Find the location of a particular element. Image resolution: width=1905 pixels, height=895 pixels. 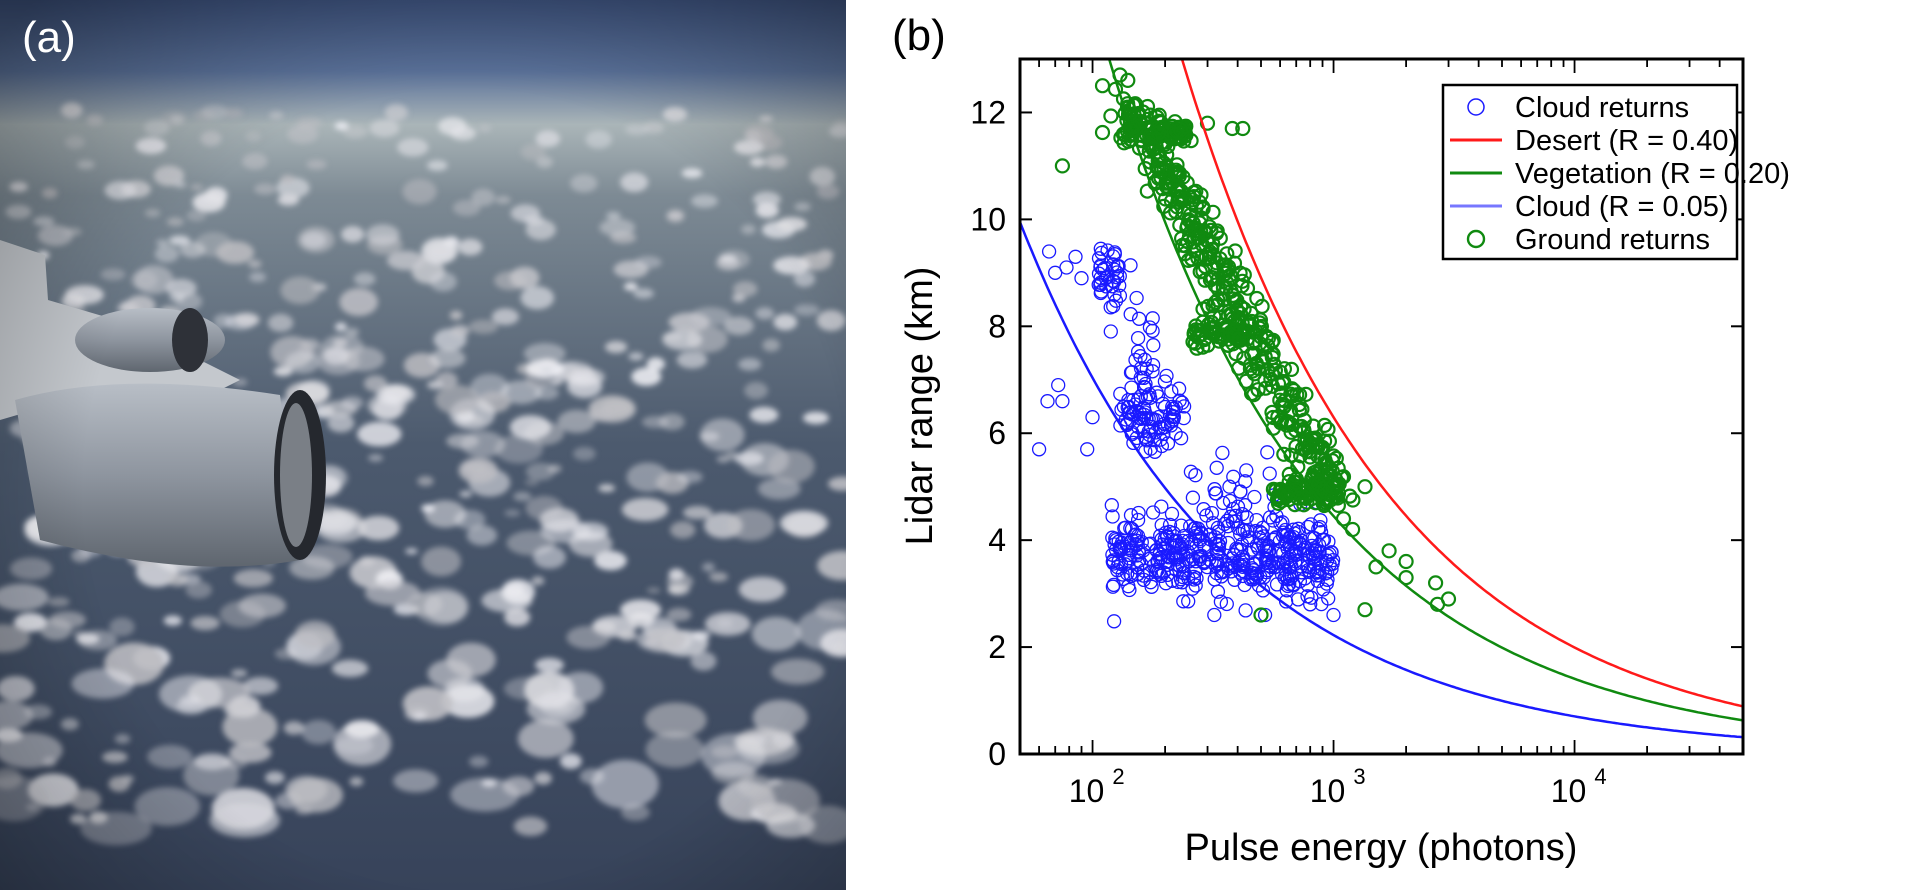

y-axis-label: Lidar range (km) is located at coordinates (920, 406).